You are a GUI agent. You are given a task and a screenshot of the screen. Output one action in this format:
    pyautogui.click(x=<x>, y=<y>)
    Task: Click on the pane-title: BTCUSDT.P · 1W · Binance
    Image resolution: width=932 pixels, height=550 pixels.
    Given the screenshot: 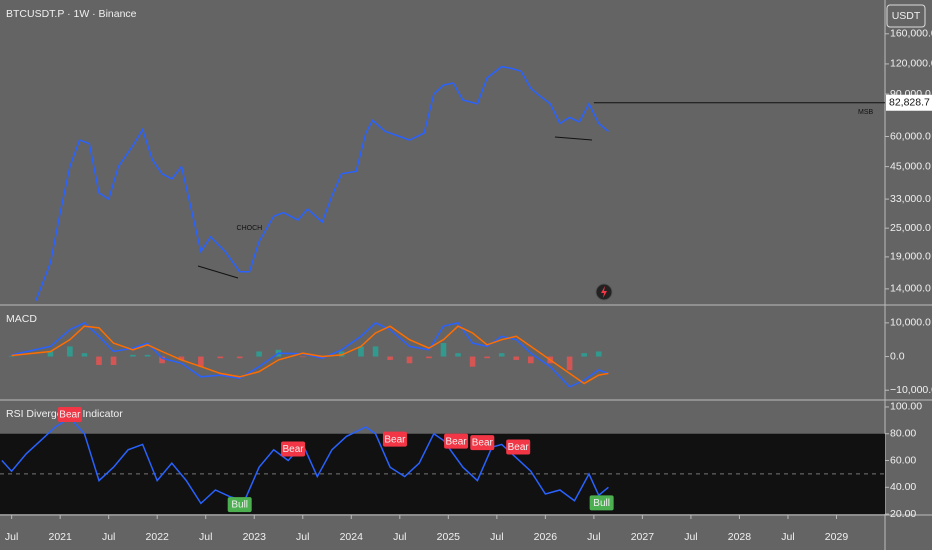 What is the action you would take?
    pyautogui.click(x=71, y=14)
    